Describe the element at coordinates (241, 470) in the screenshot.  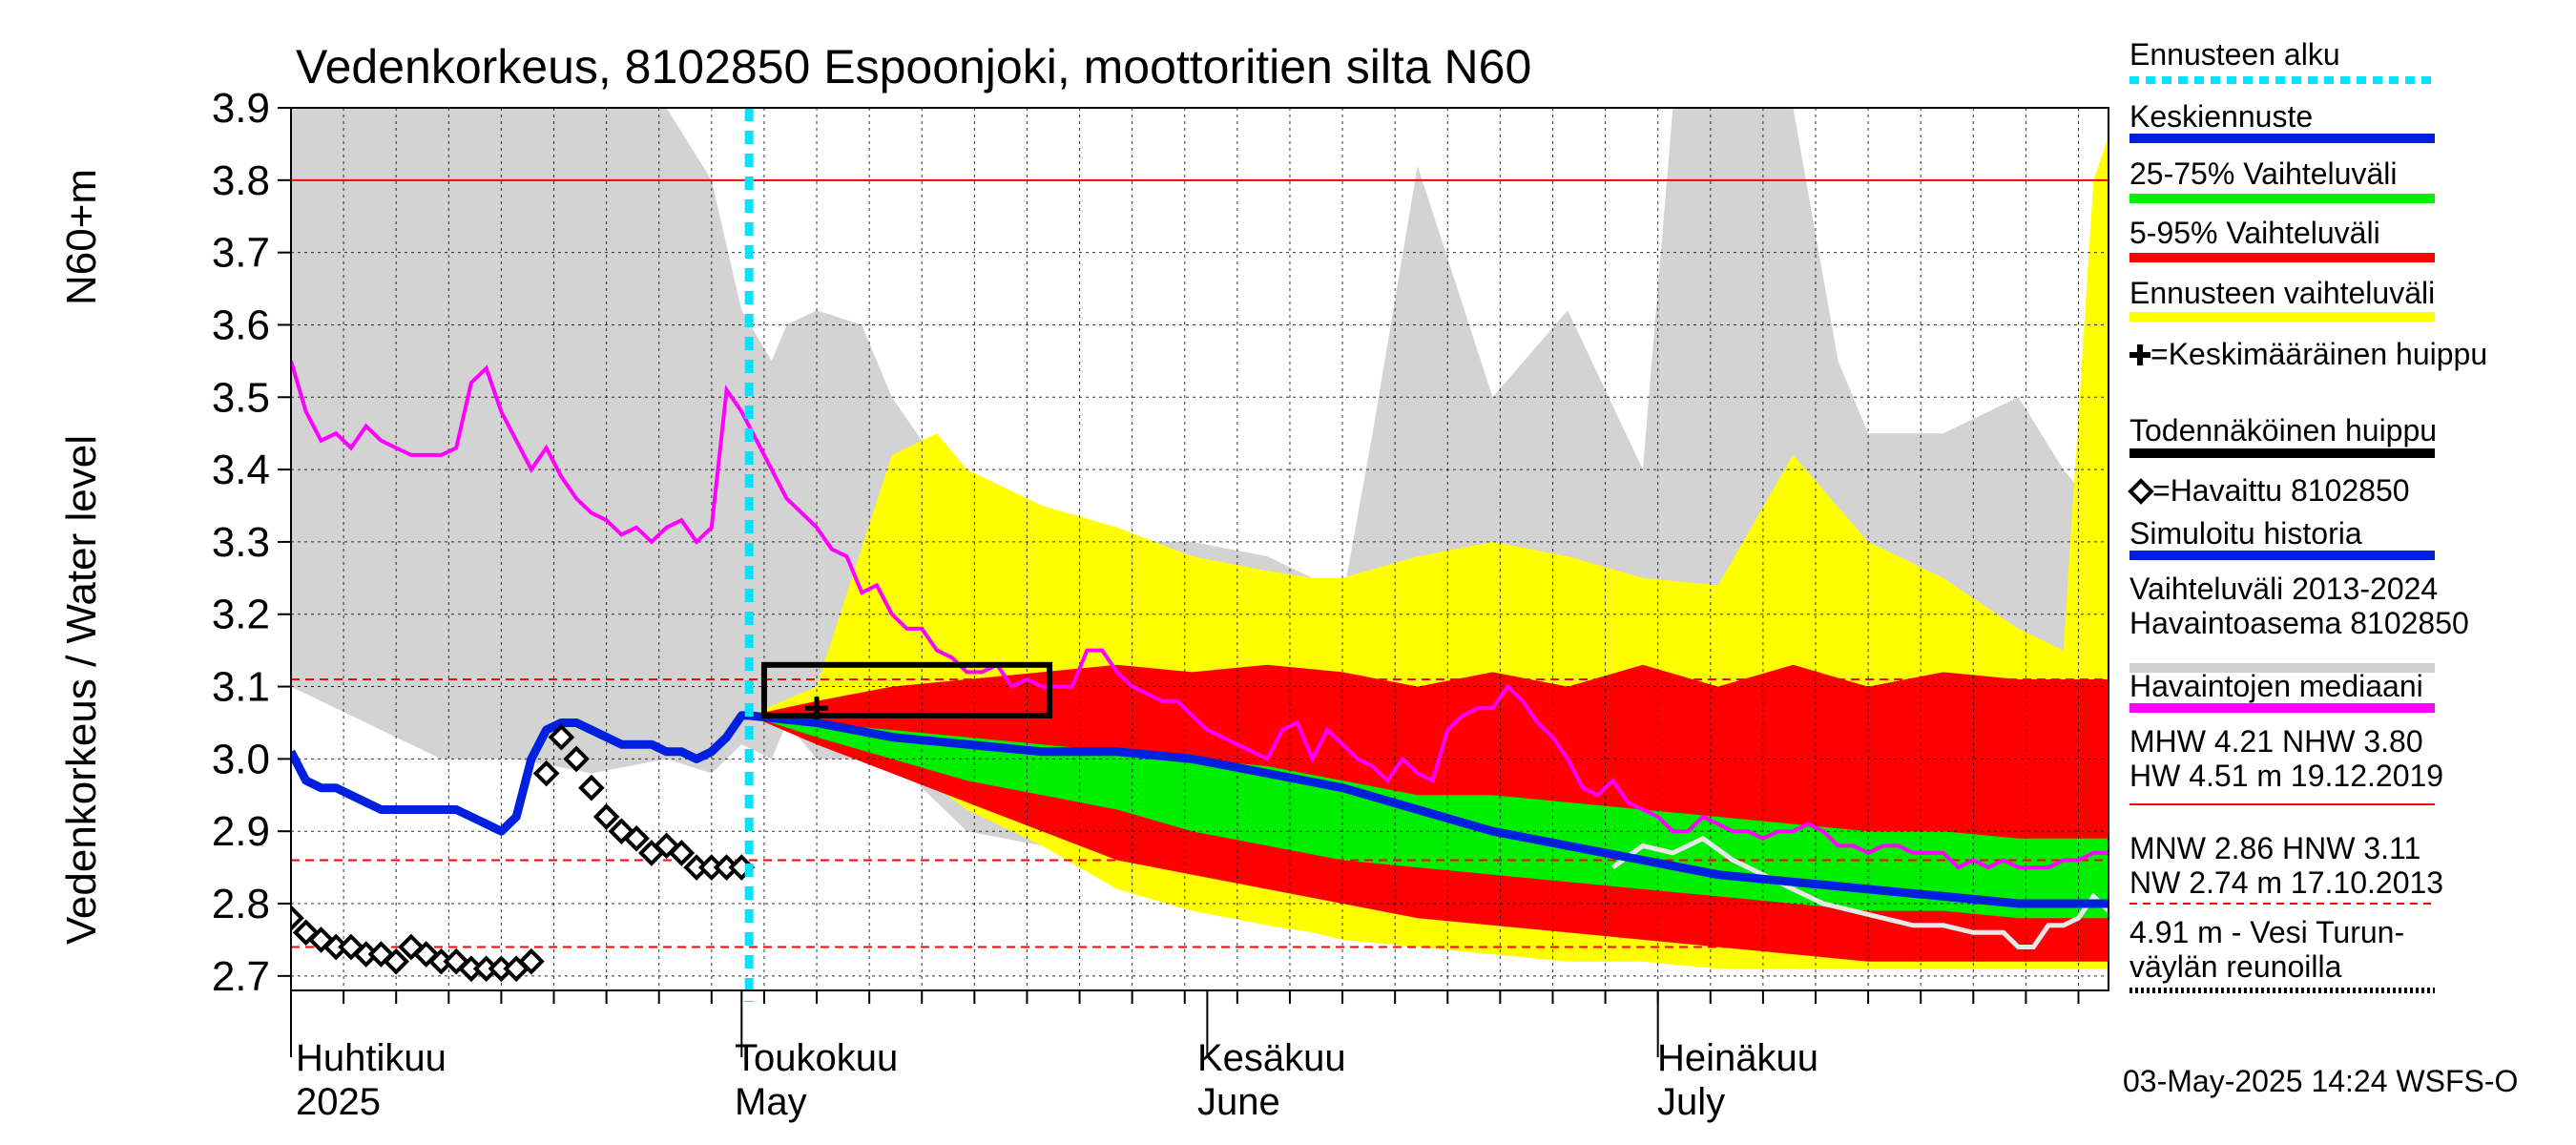
I see `y-tick-label: 3.4` at that location.